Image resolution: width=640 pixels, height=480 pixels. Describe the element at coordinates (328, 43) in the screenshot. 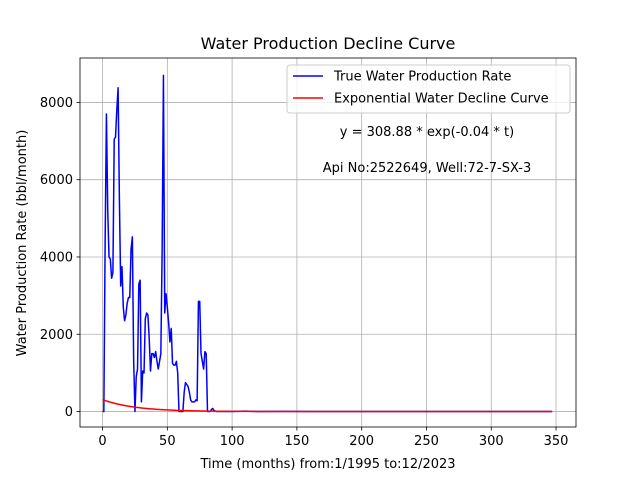

I see `chart-title: Water Production Decline Curve` at that location.